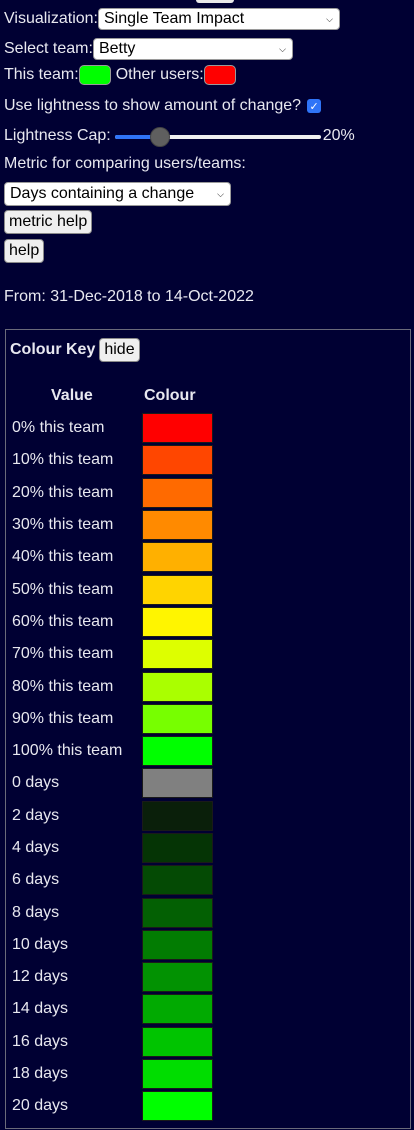 The image size is (414, 1130). What do you see at coordinates (63, 686) in the screenshot?
I see `key-row-label: 80% this team` at bounding box center [63, 686].